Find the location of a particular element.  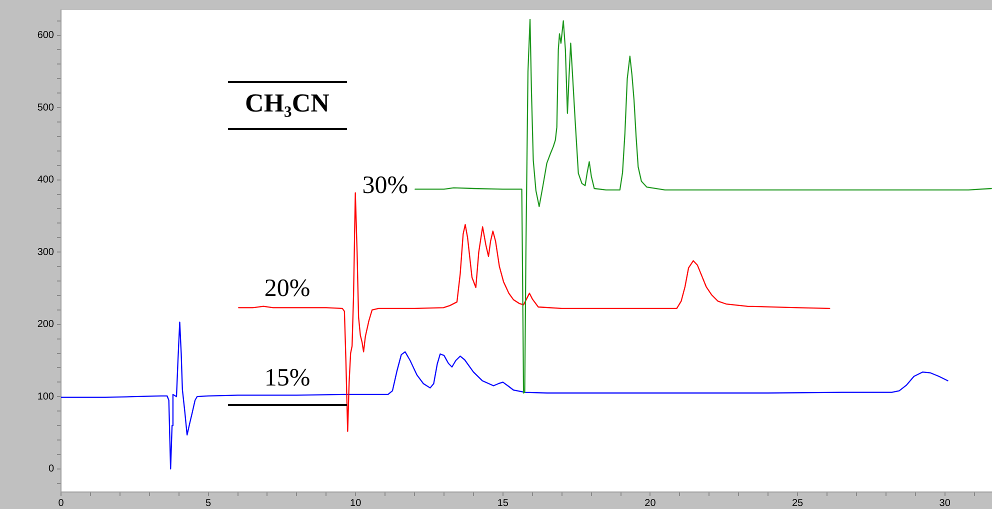

x-tick-label: 10 is located at coordinates (356, 503).